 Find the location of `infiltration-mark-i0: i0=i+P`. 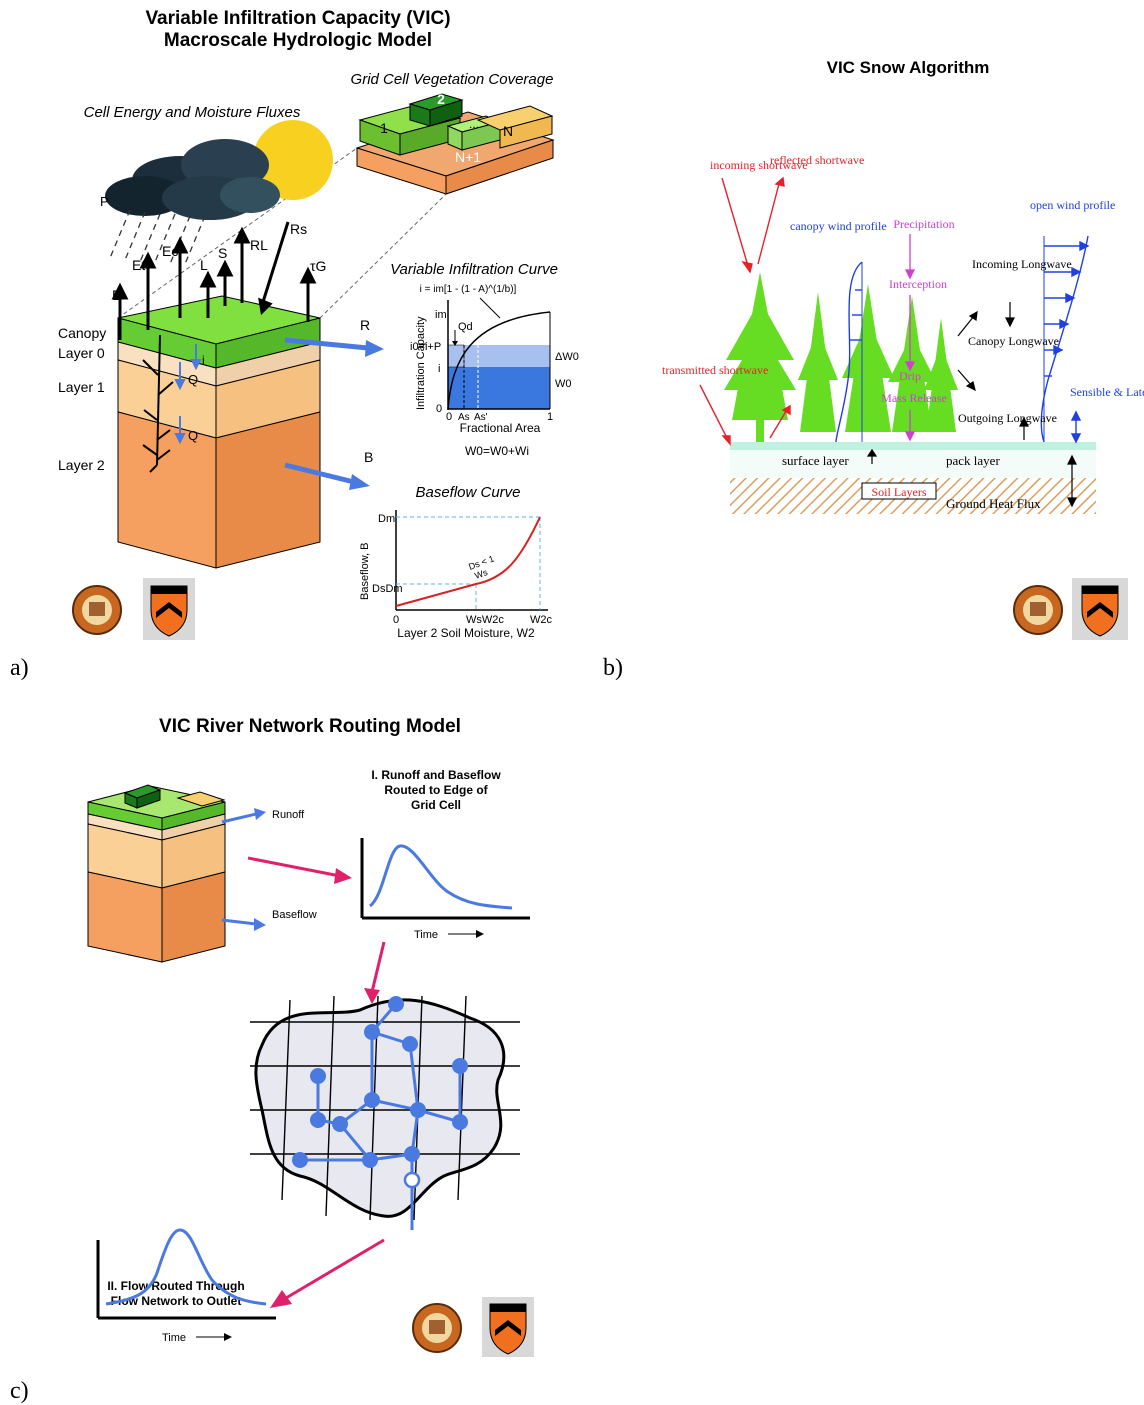

infiltration-mark-i0: i0=i+P is located at coordinates (425, 347).